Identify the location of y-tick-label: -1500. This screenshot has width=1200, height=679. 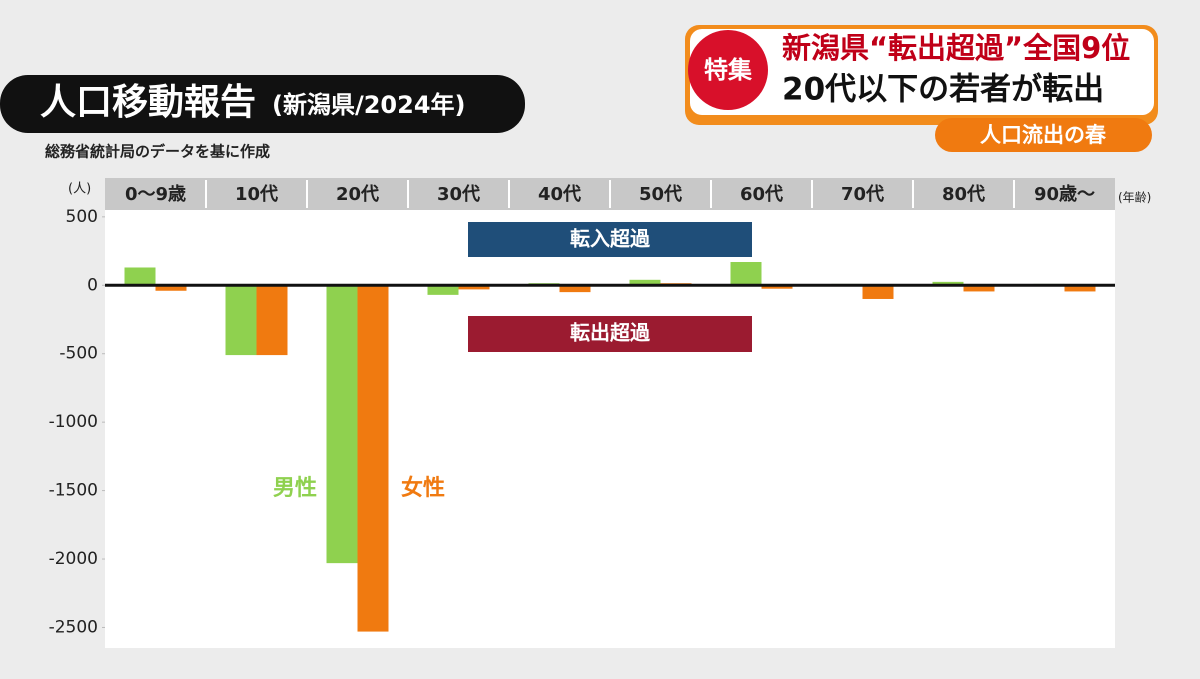
(73, 491).